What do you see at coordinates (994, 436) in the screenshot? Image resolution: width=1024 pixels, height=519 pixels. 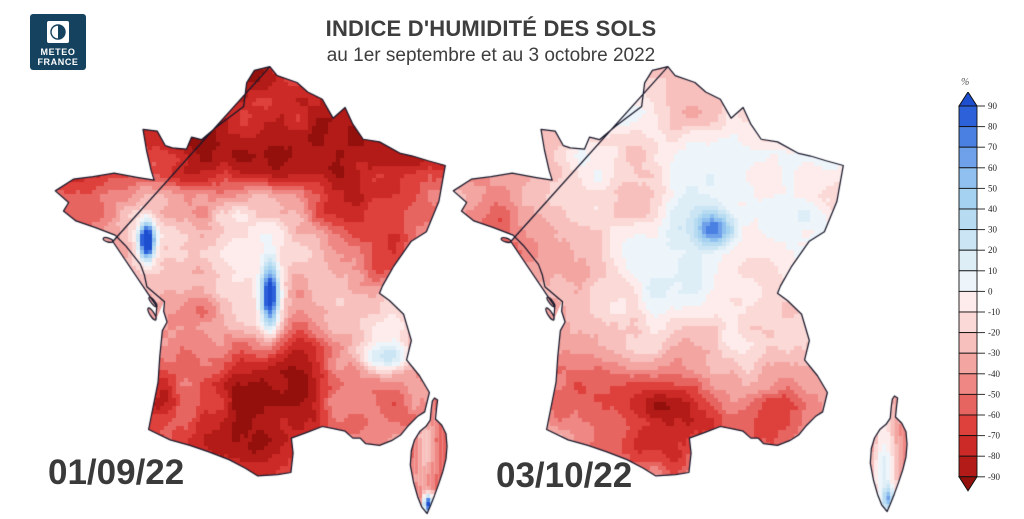 I see `scale-tick-label: -70` at bounding box center [994, 436].